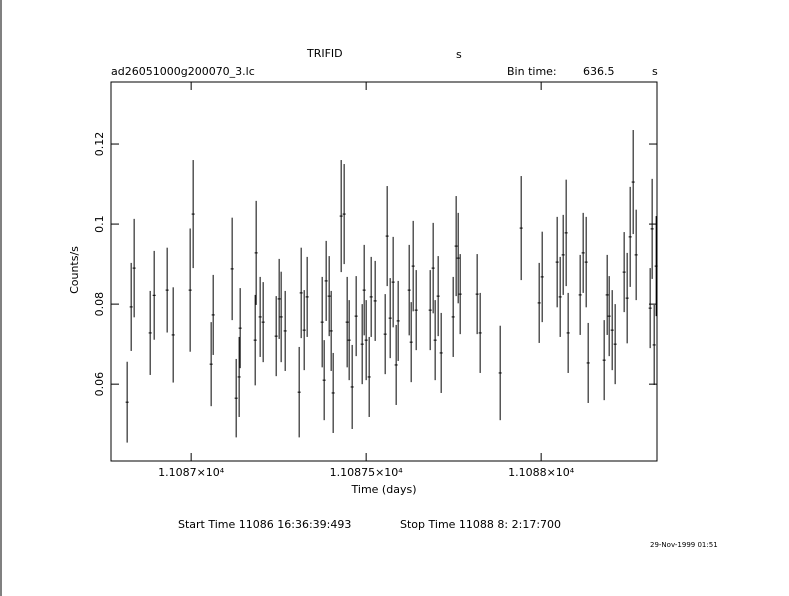  Describe the element at coordinates (324, 53) in the screenshot. I see `chart-title: TRIFID` at that location.